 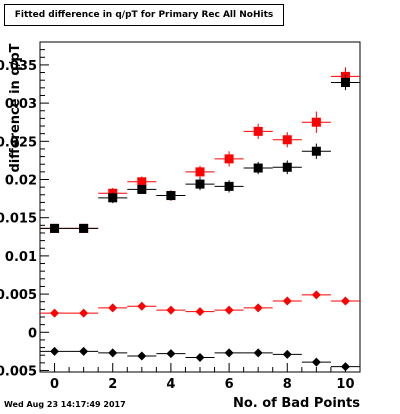 I want to click on y-axis-title: difference in q/pT, so click(x=15, y=108).